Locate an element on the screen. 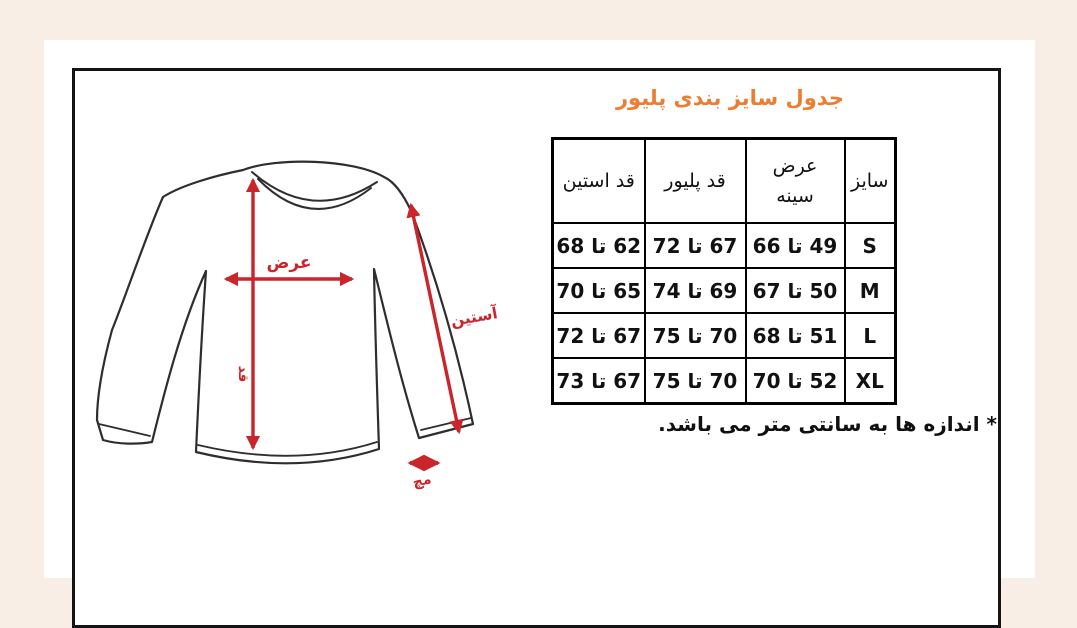 The image size is (1077, 628). table-row-m: M 50 تا 67 69 تا 74 65 تا 70 is located at coordinates (724, 290).